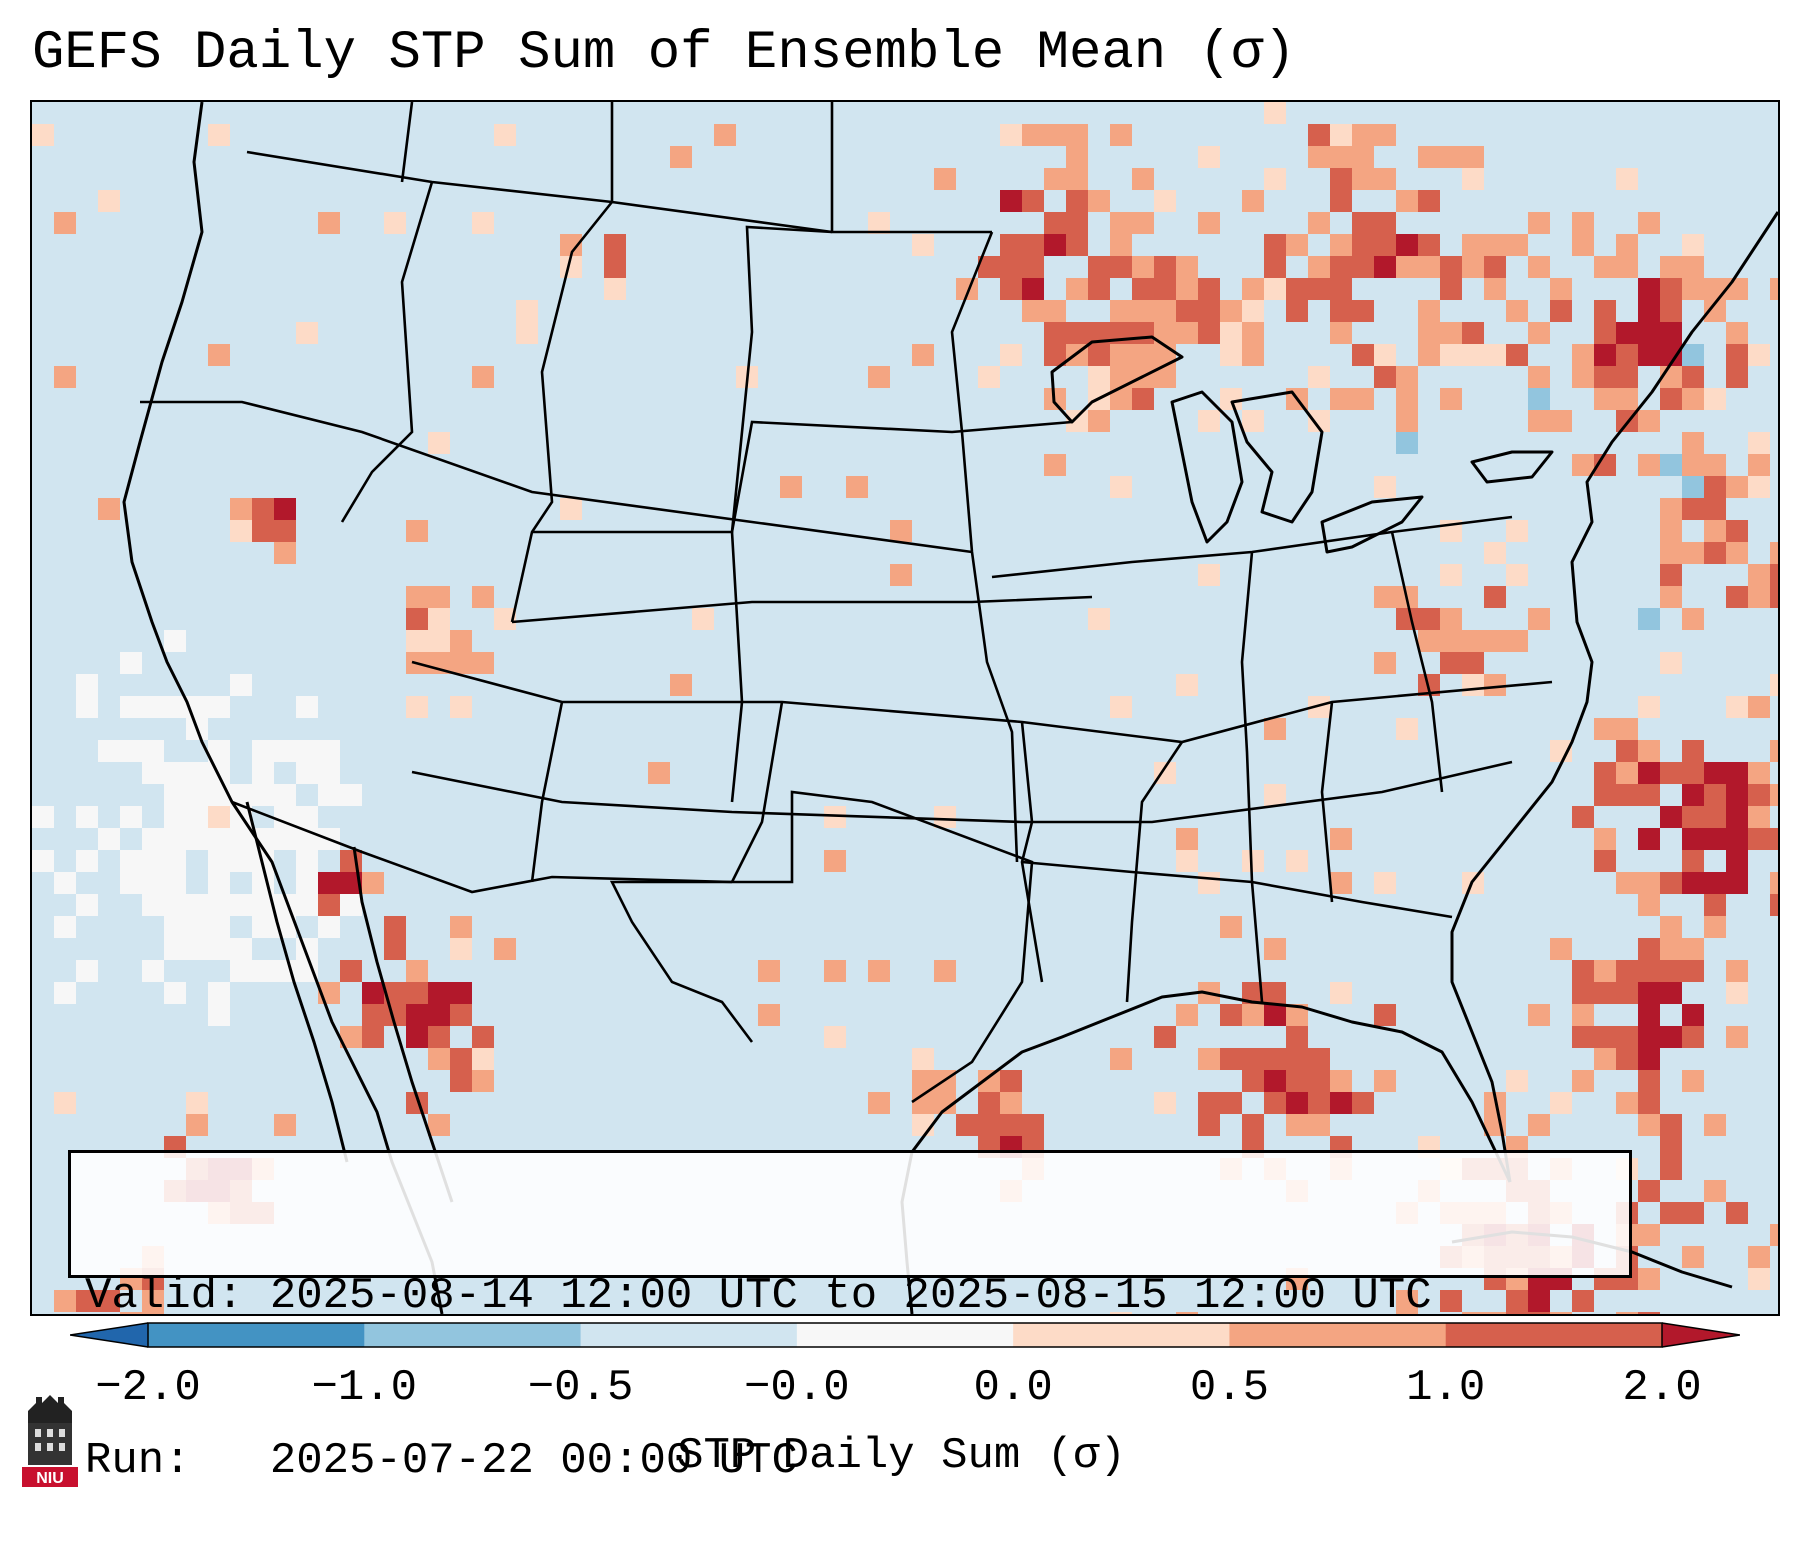 The image size is (1803, 1544). Describe the element at coordinates (109, 1335) in the screenshot. I see `colorbar-under-arrow` at that location.